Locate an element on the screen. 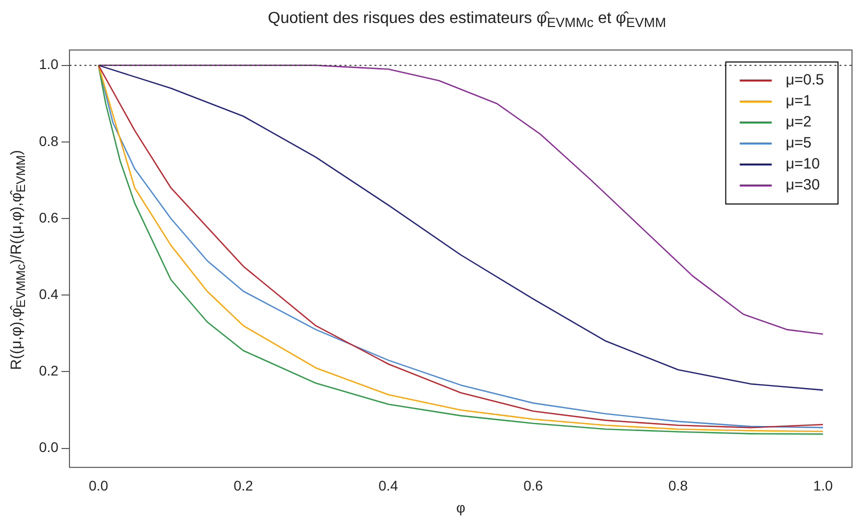 Image resolution: width=854 pixels, height=519 pixels. y-tick-label: 0.4 is located at coordinates (48, 294).